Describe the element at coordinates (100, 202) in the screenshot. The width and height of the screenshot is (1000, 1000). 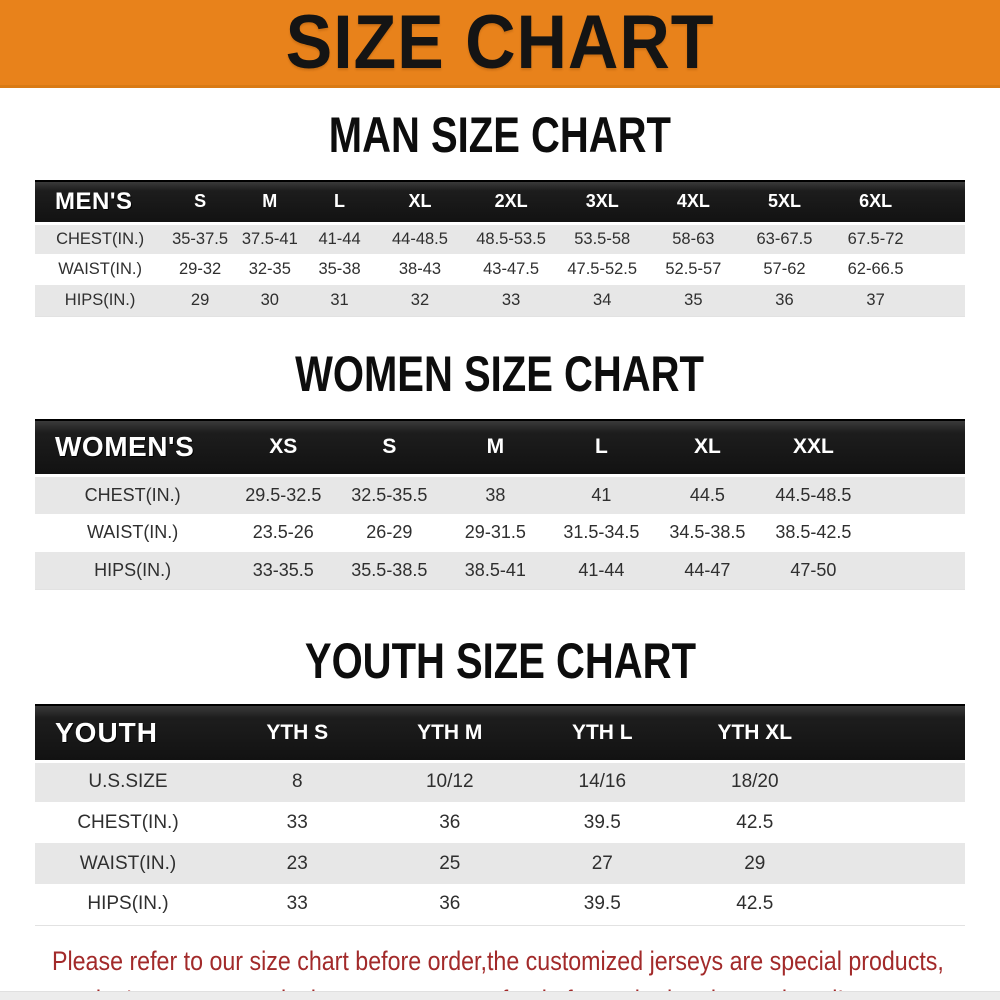
I see `table-group-label: MEN'S` at that location.